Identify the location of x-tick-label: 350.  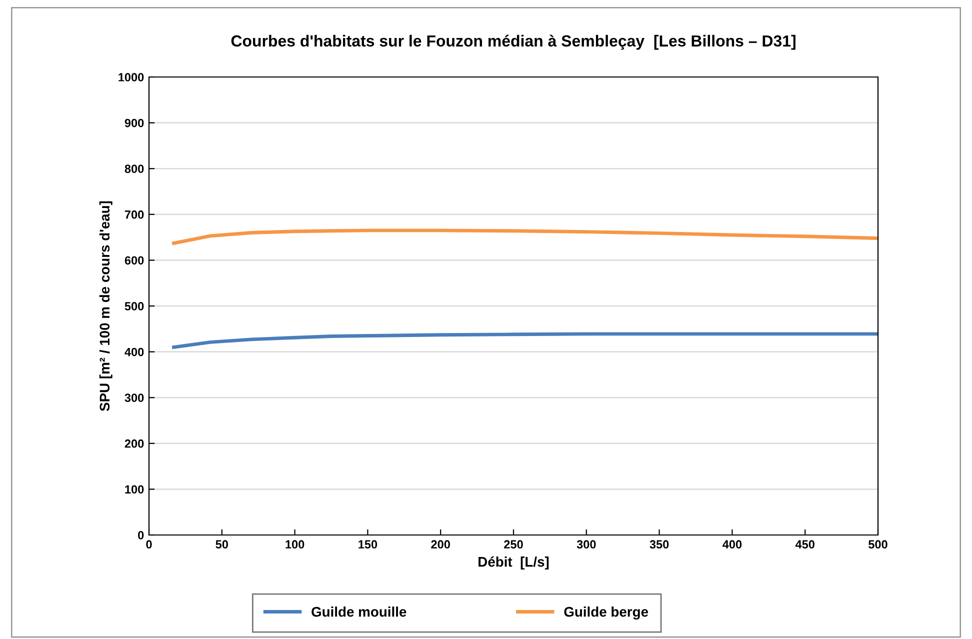
(659, 544).